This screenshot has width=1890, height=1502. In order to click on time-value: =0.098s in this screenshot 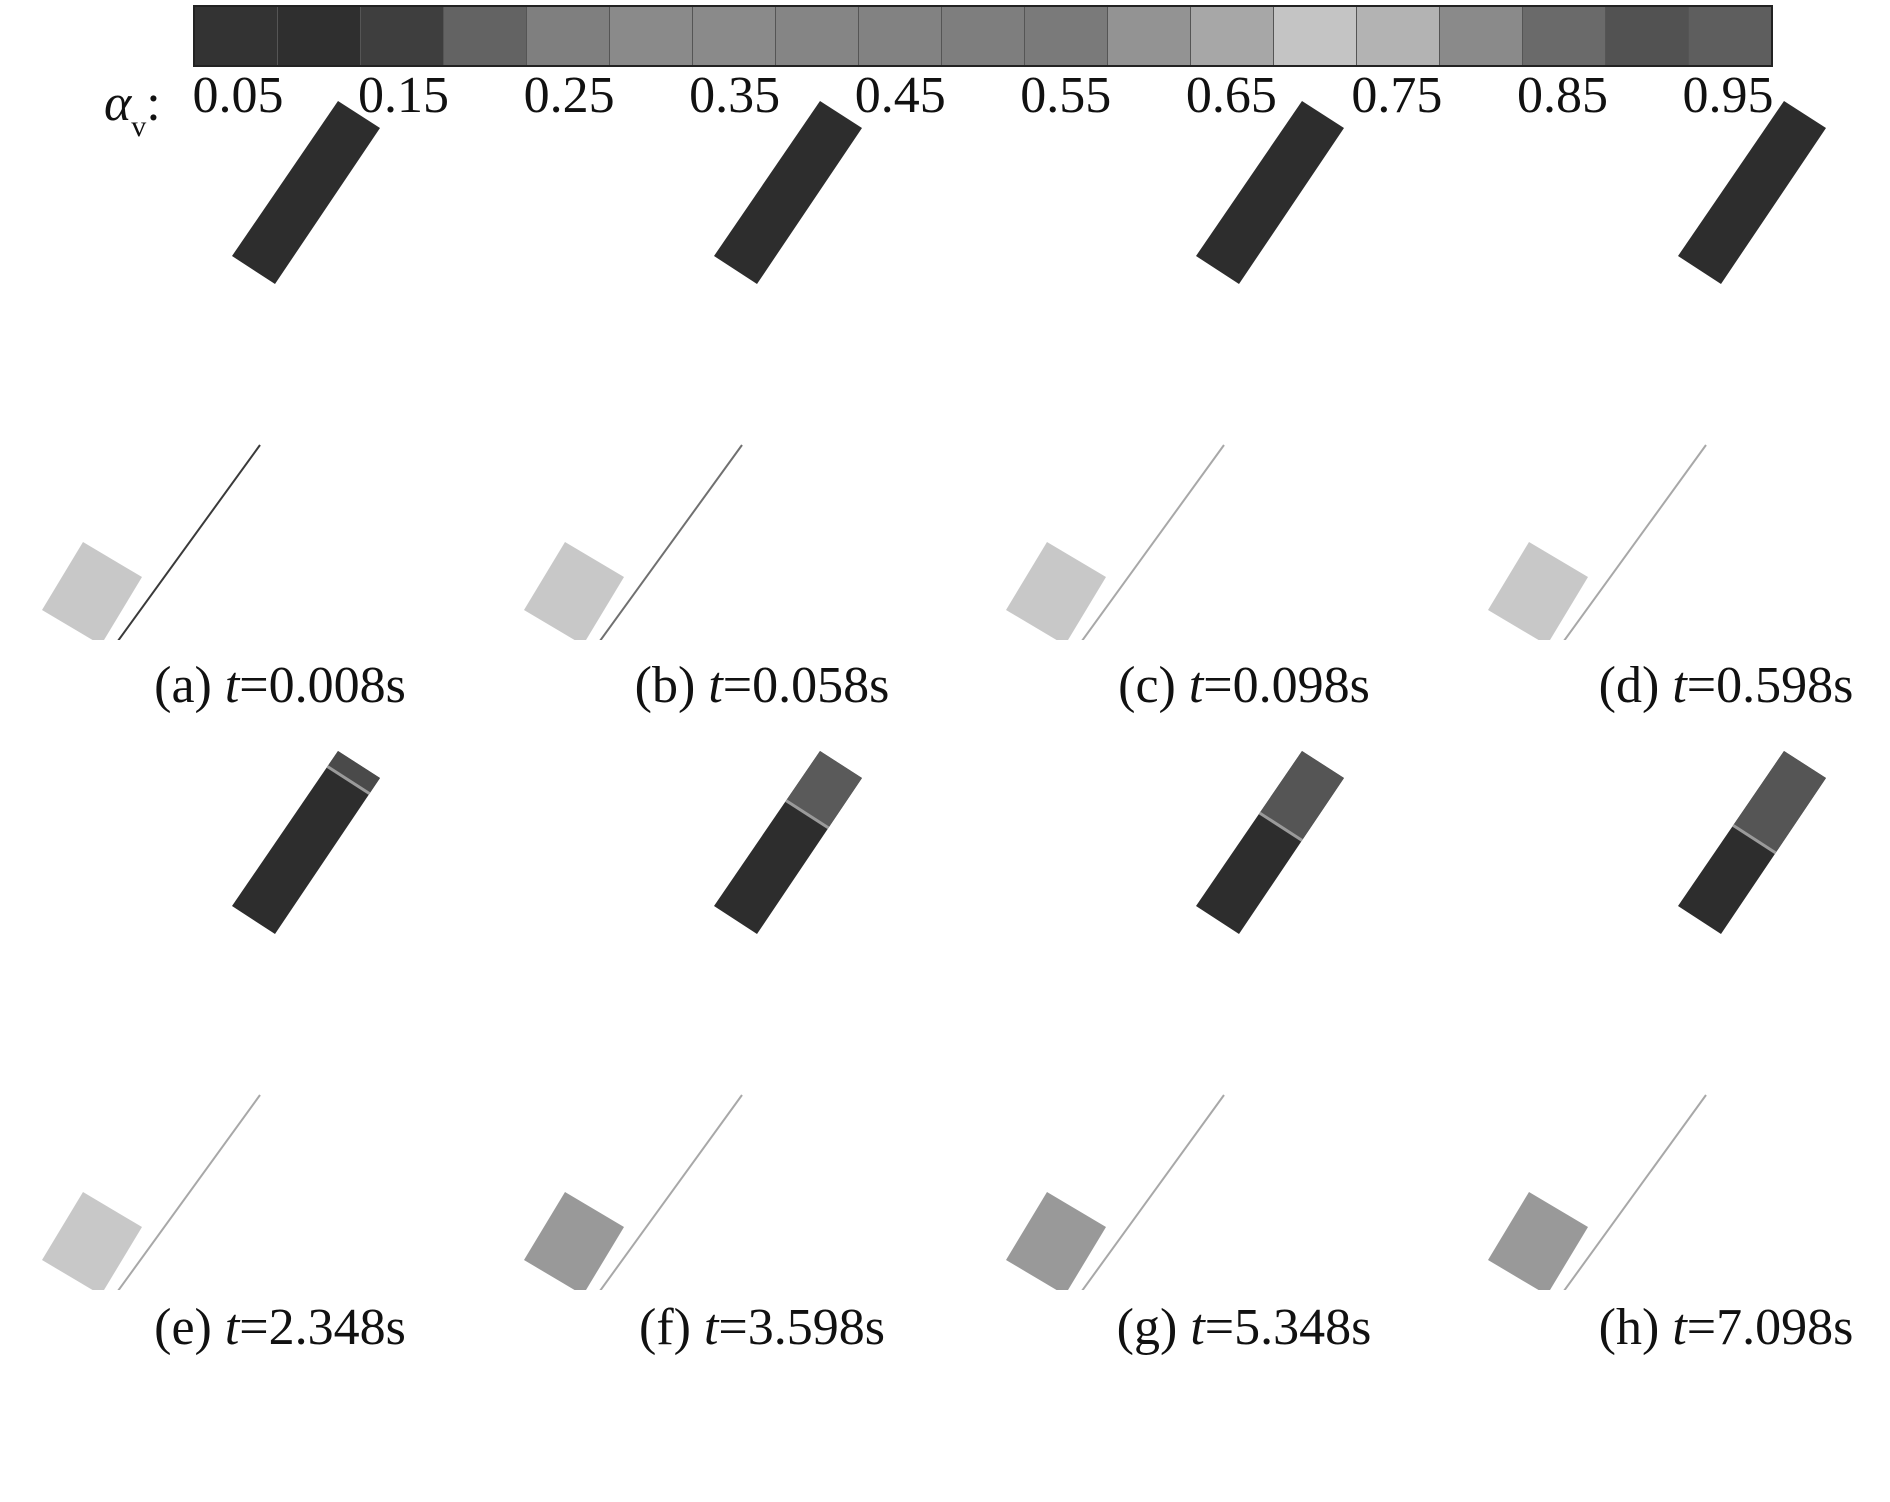, I will do `click(1286, 685)`.